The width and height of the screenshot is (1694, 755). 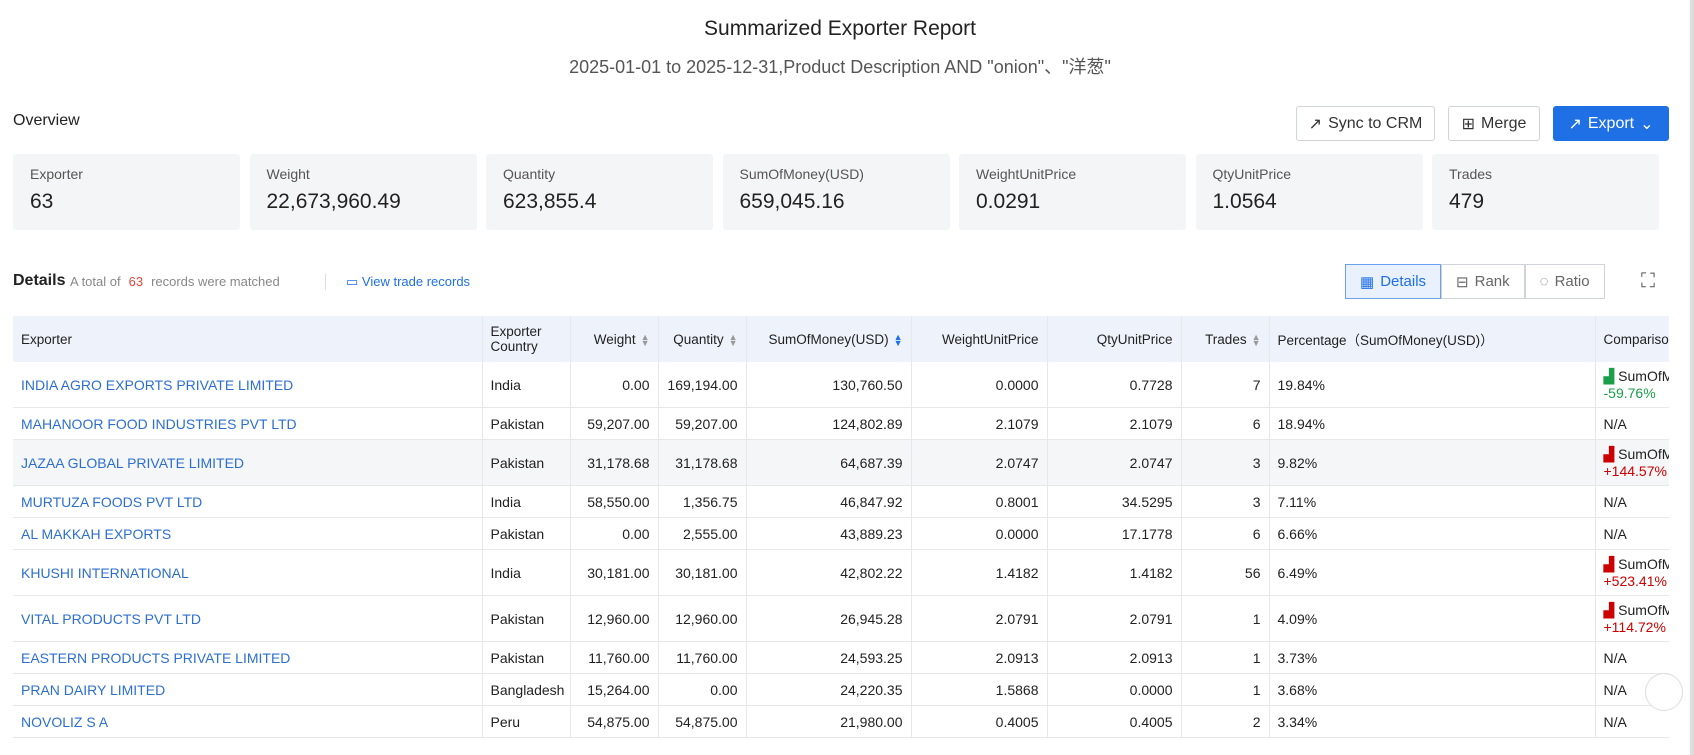 I want to click on view-trade-link: ▭ View trade records, so click(x=397, y=282).